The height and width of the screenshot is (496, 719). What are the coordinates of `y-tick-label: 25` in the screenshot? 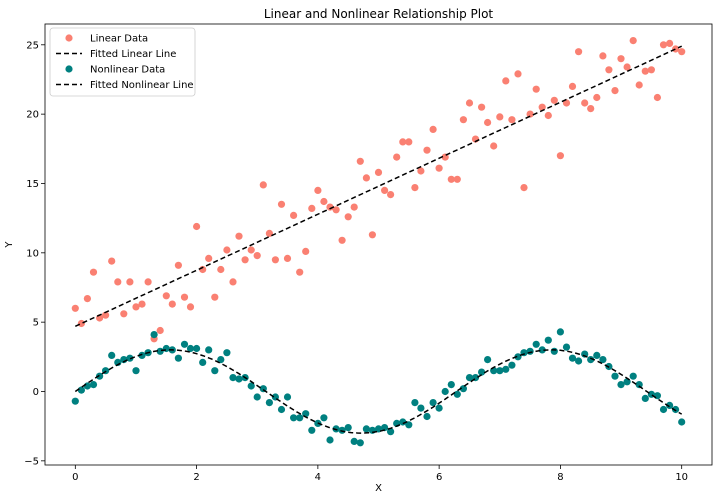 It's located at (32, 45).